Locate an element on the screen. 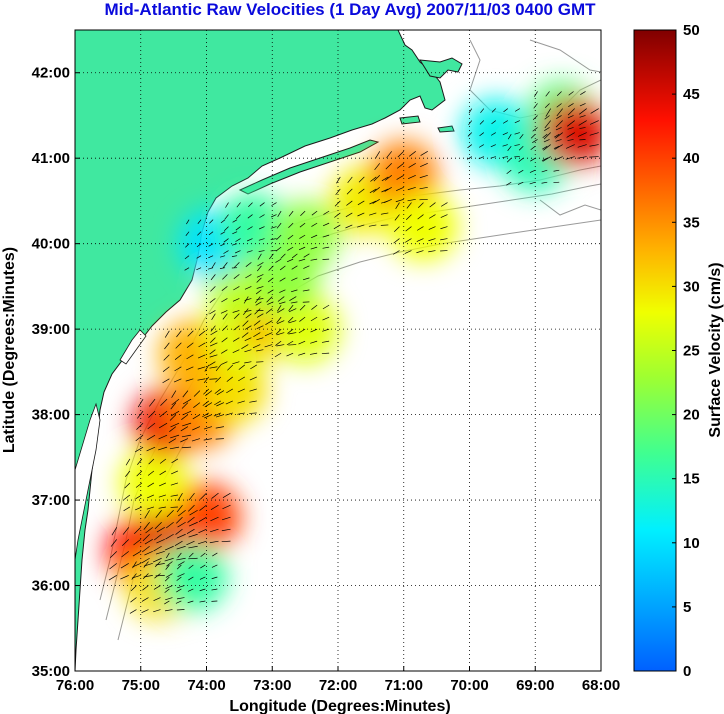 Image resolution: width=724 pixels, height=714 pixels. x-tick-label: 68:00 is located at coordinates (601, 685).